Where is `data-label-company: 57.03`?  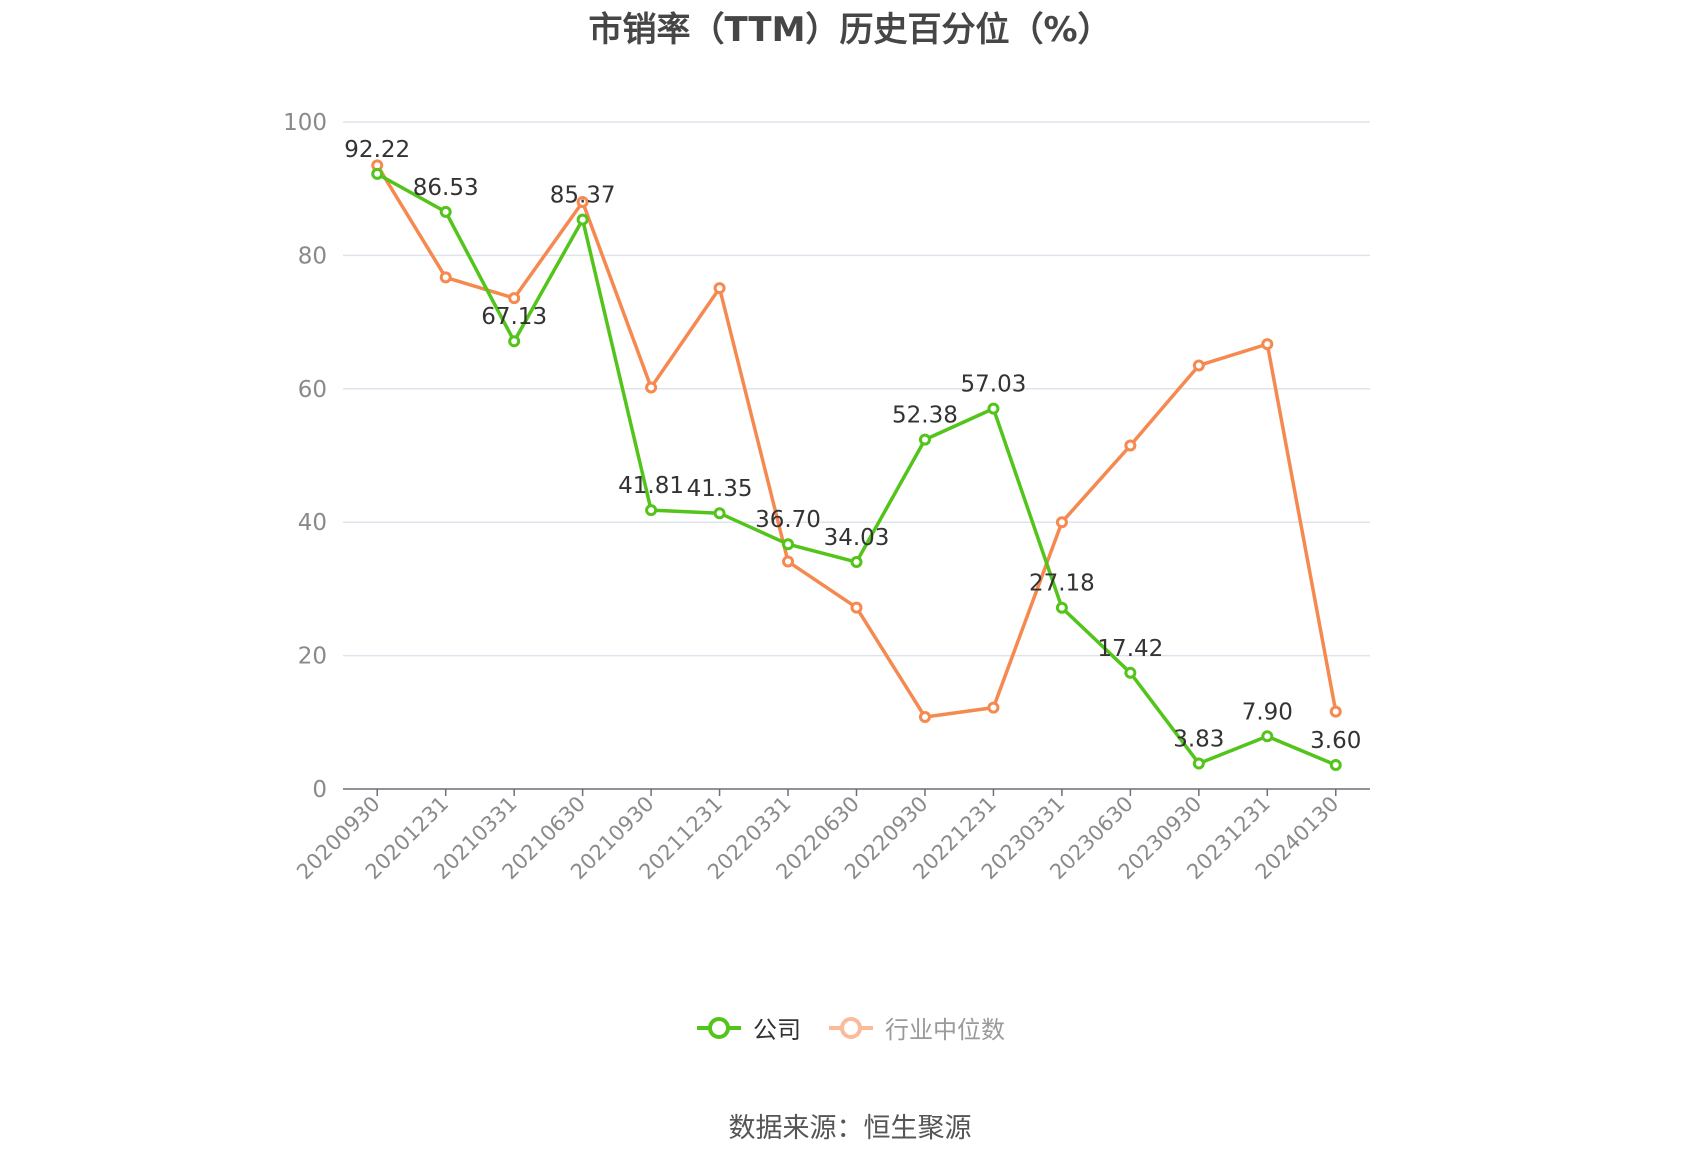 data-label-company: 57.03 is located at coordinates (994, 385).